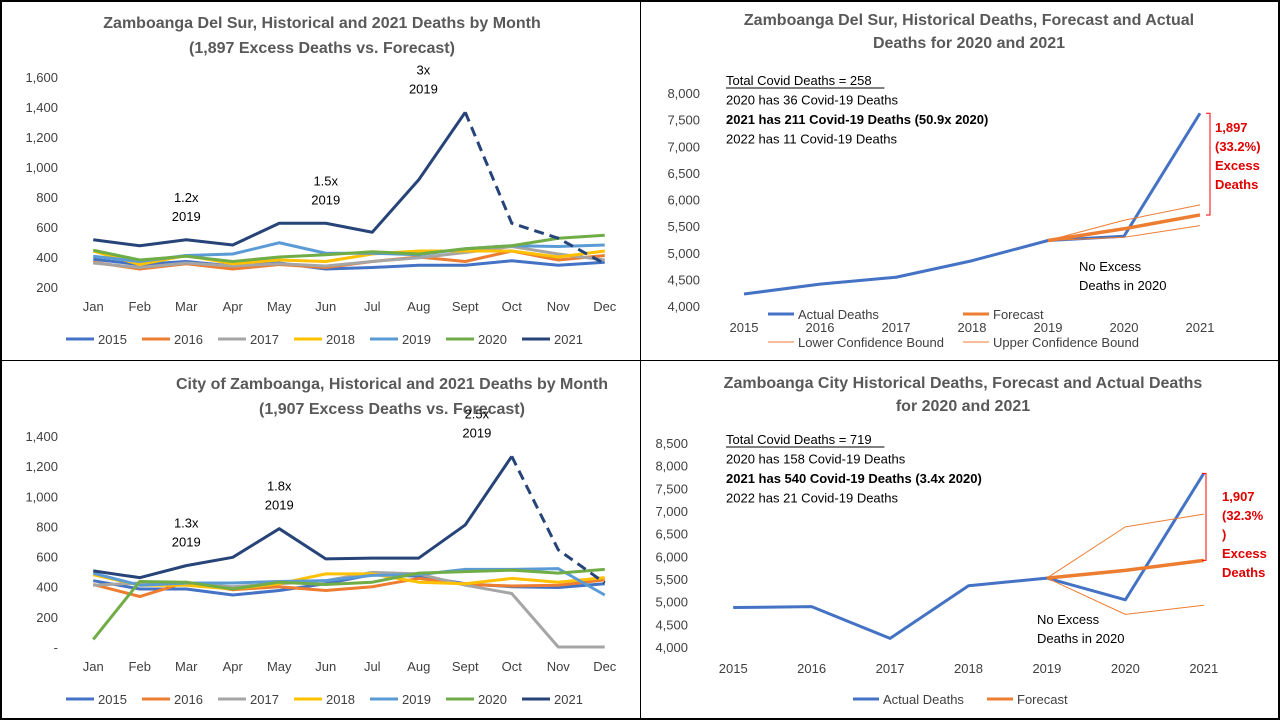  I want to click on no-excess-label: No Excess, so click(1110, 266).